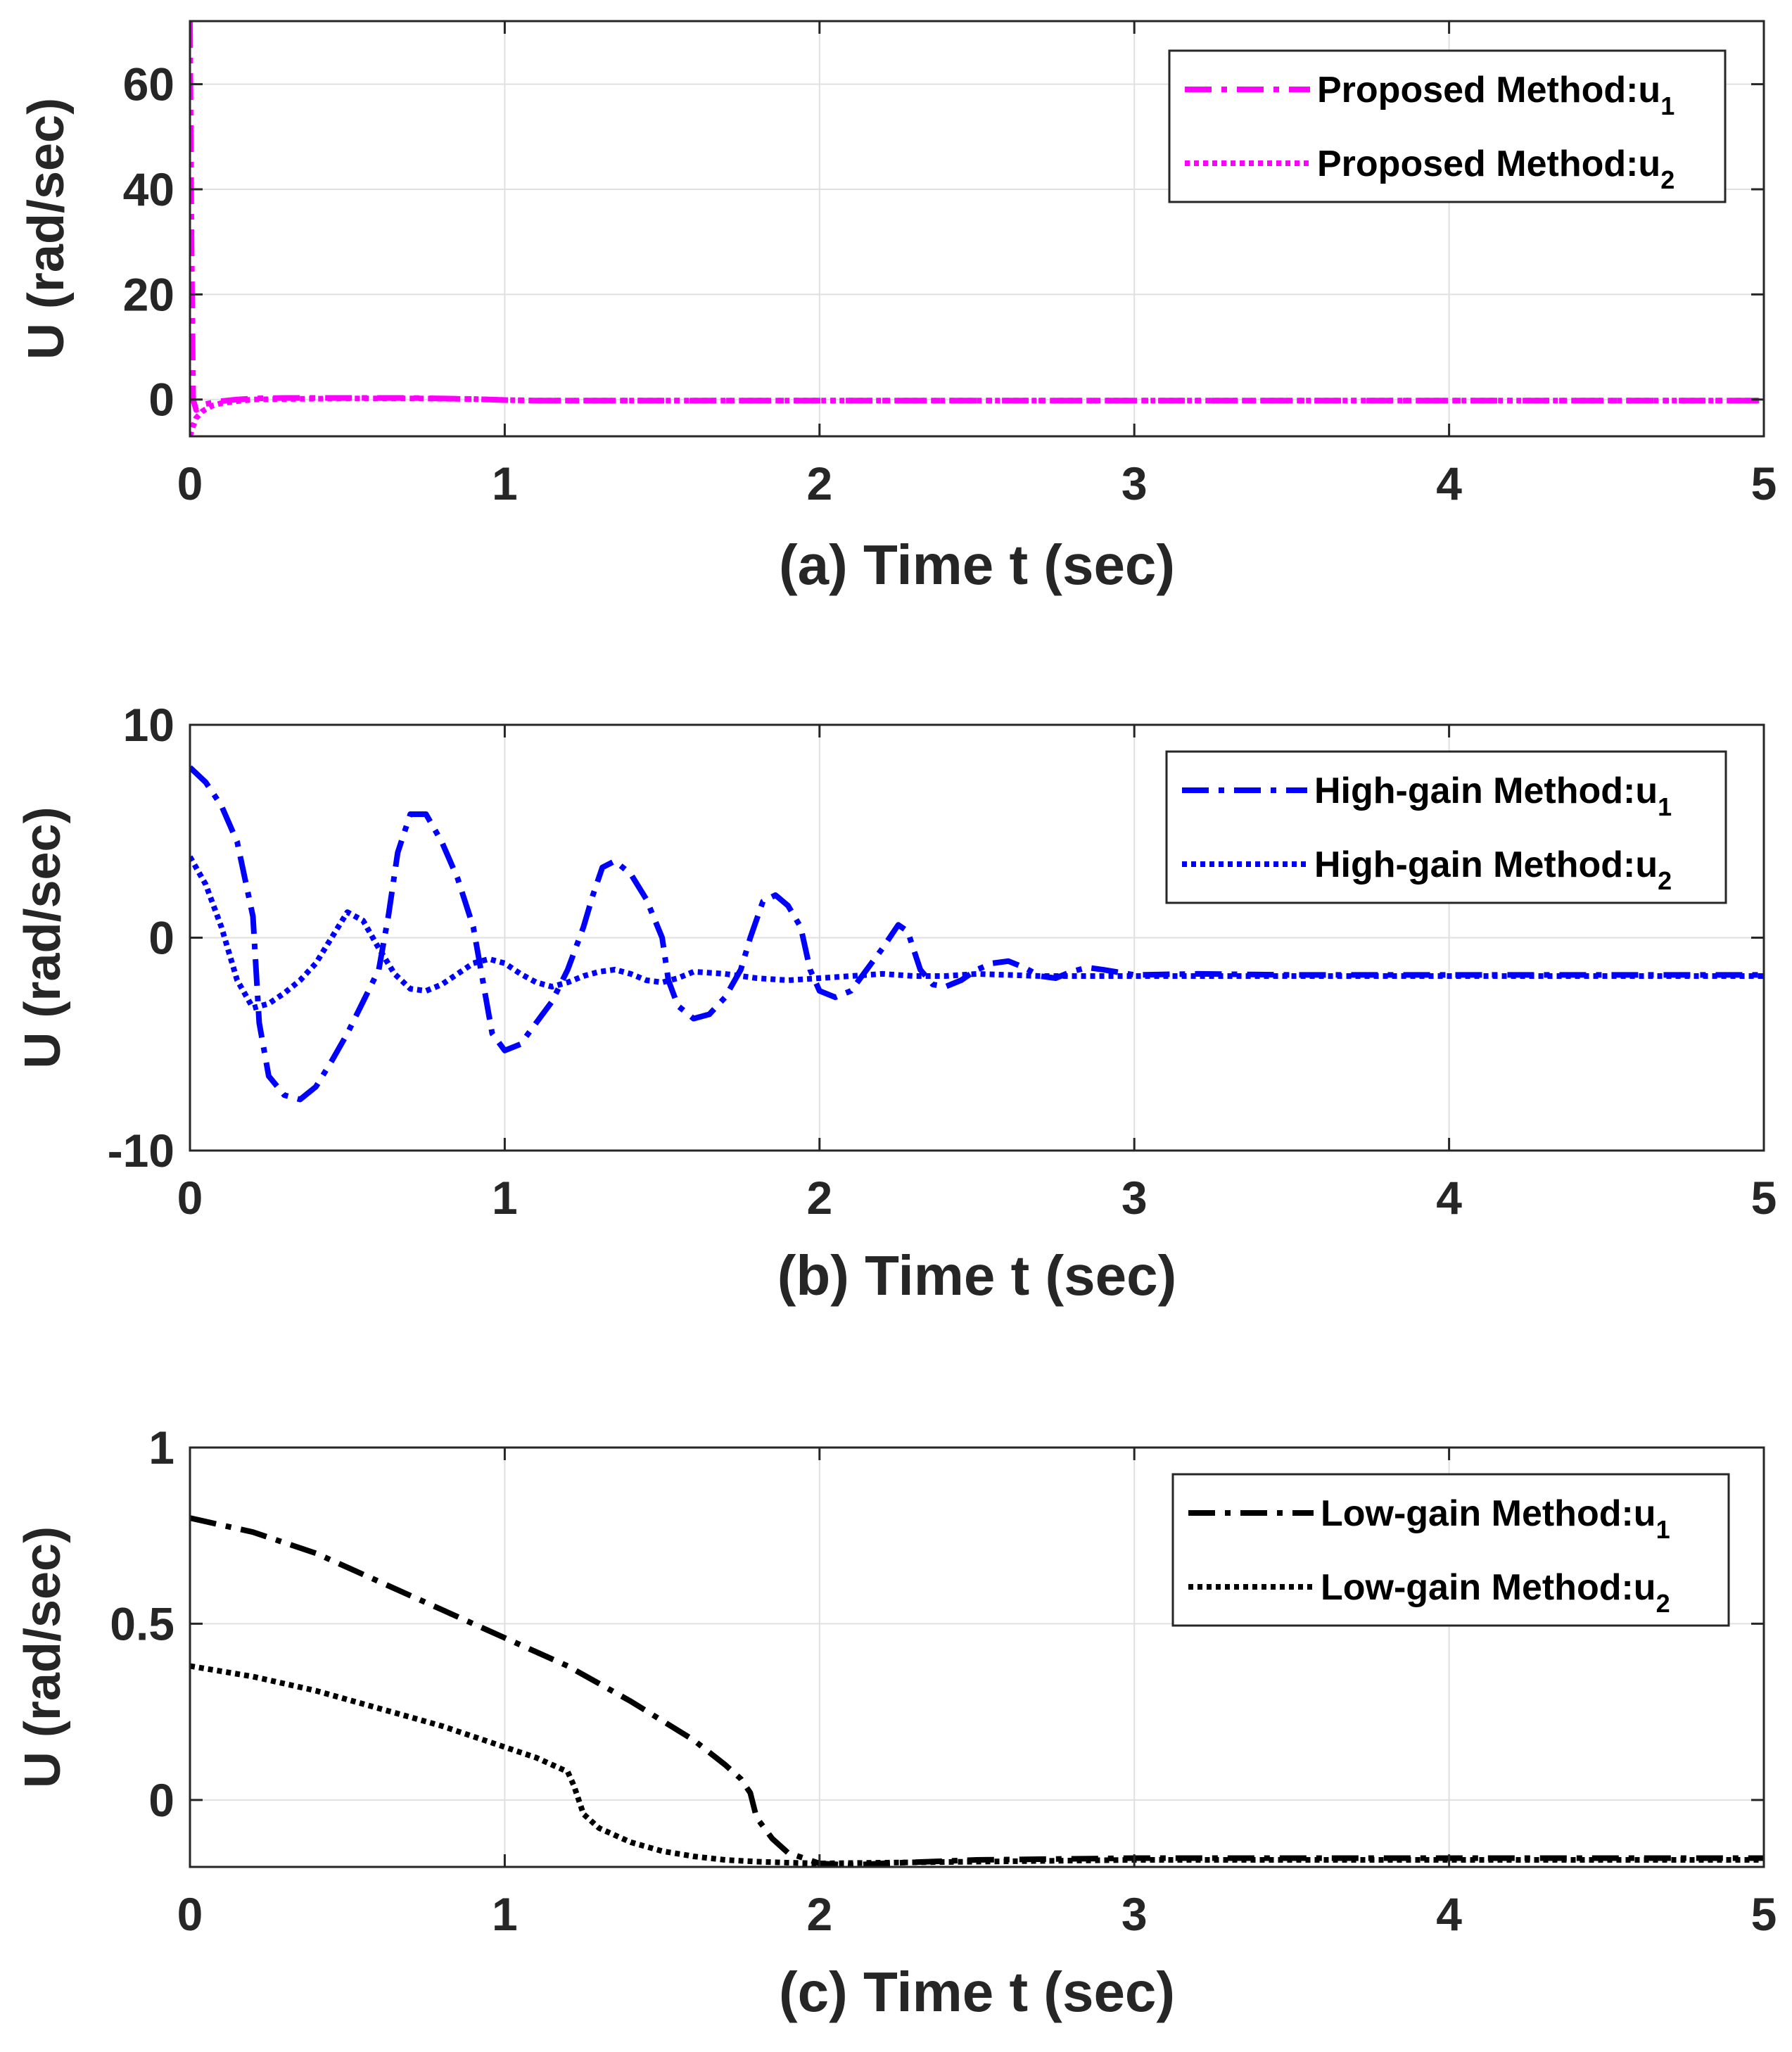 The width and height of the screenshot is (1792, 2052). What do you see at coordinates (141, 1151) in the screenshot?
I see `y-tick-label: -10` at bounding box center [141, 1151].